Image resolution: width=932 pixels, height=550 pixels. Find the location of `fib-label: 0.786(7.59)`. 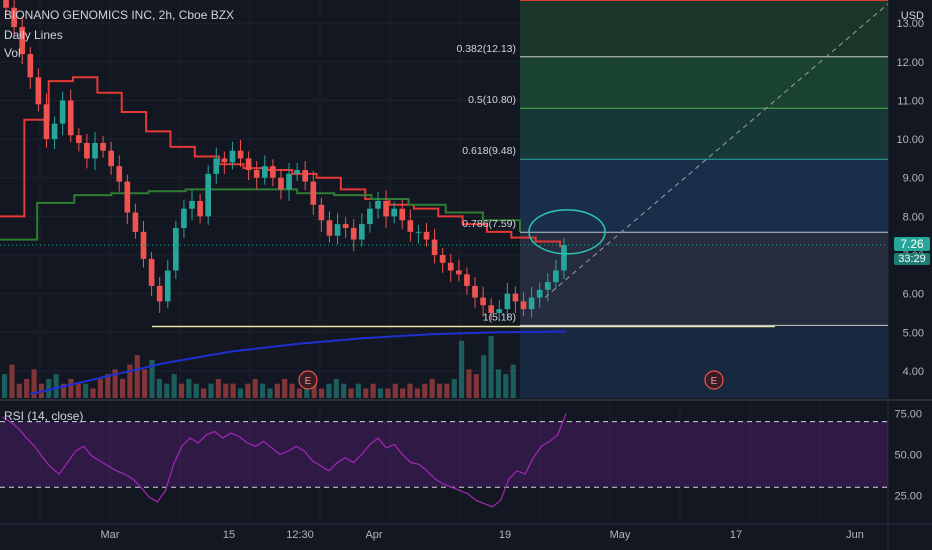

fib-label: 0.786(7.59) is located at coordinates (489, 224).